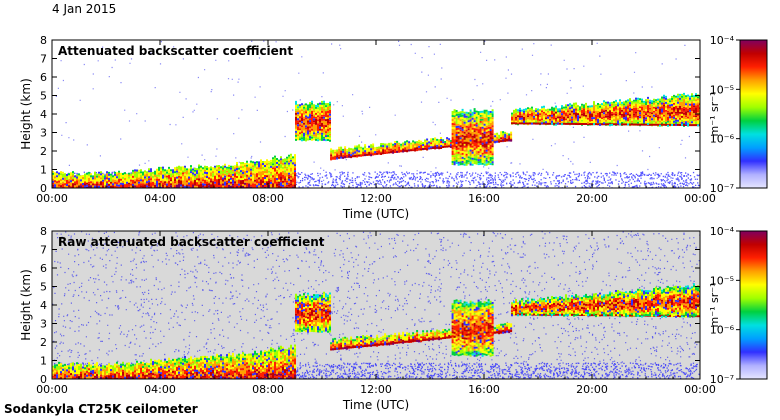  I want to click on panel-title: Attenuated backscatter coefficient, so click(175, 51).